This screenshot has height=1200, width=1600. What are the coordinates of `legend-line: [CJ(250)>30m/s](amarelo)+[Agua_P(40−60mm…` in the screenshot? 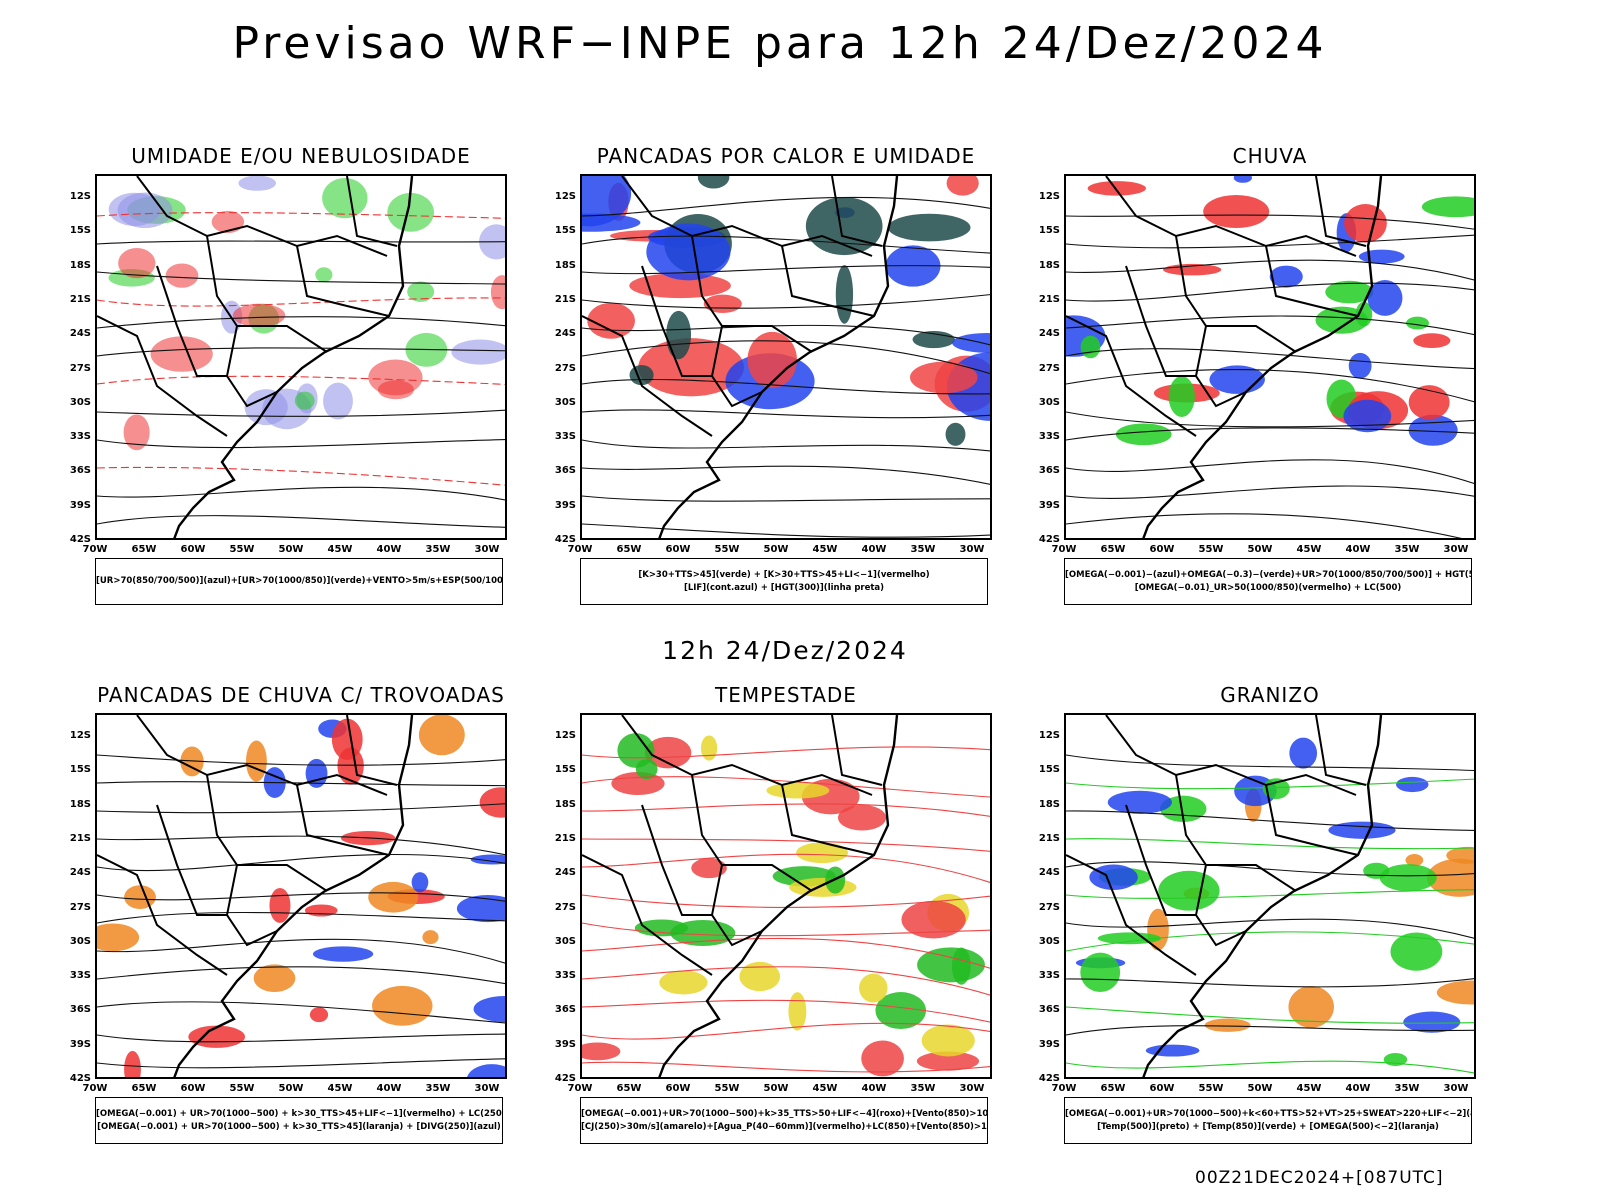 It's located at (784, 1126).